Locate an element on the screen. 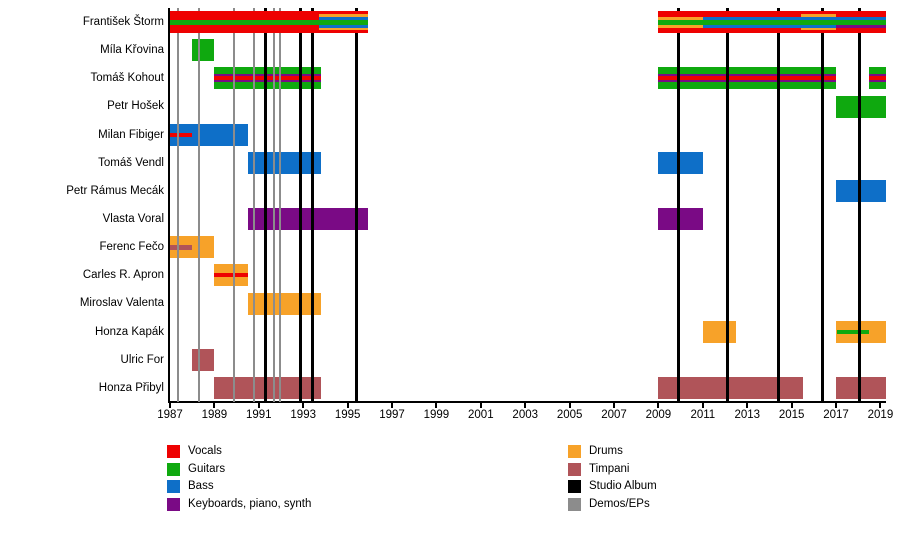 This screenshot has width=900, height=550. axis-tick-label: 1989 is located at coordinates (214, 415).